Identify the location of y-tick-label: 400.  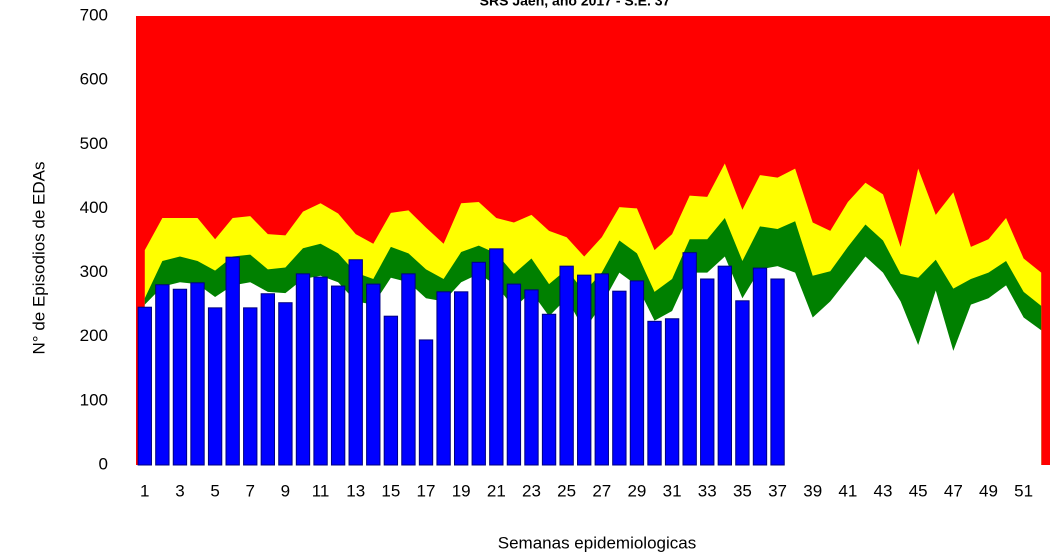
(94, 207).